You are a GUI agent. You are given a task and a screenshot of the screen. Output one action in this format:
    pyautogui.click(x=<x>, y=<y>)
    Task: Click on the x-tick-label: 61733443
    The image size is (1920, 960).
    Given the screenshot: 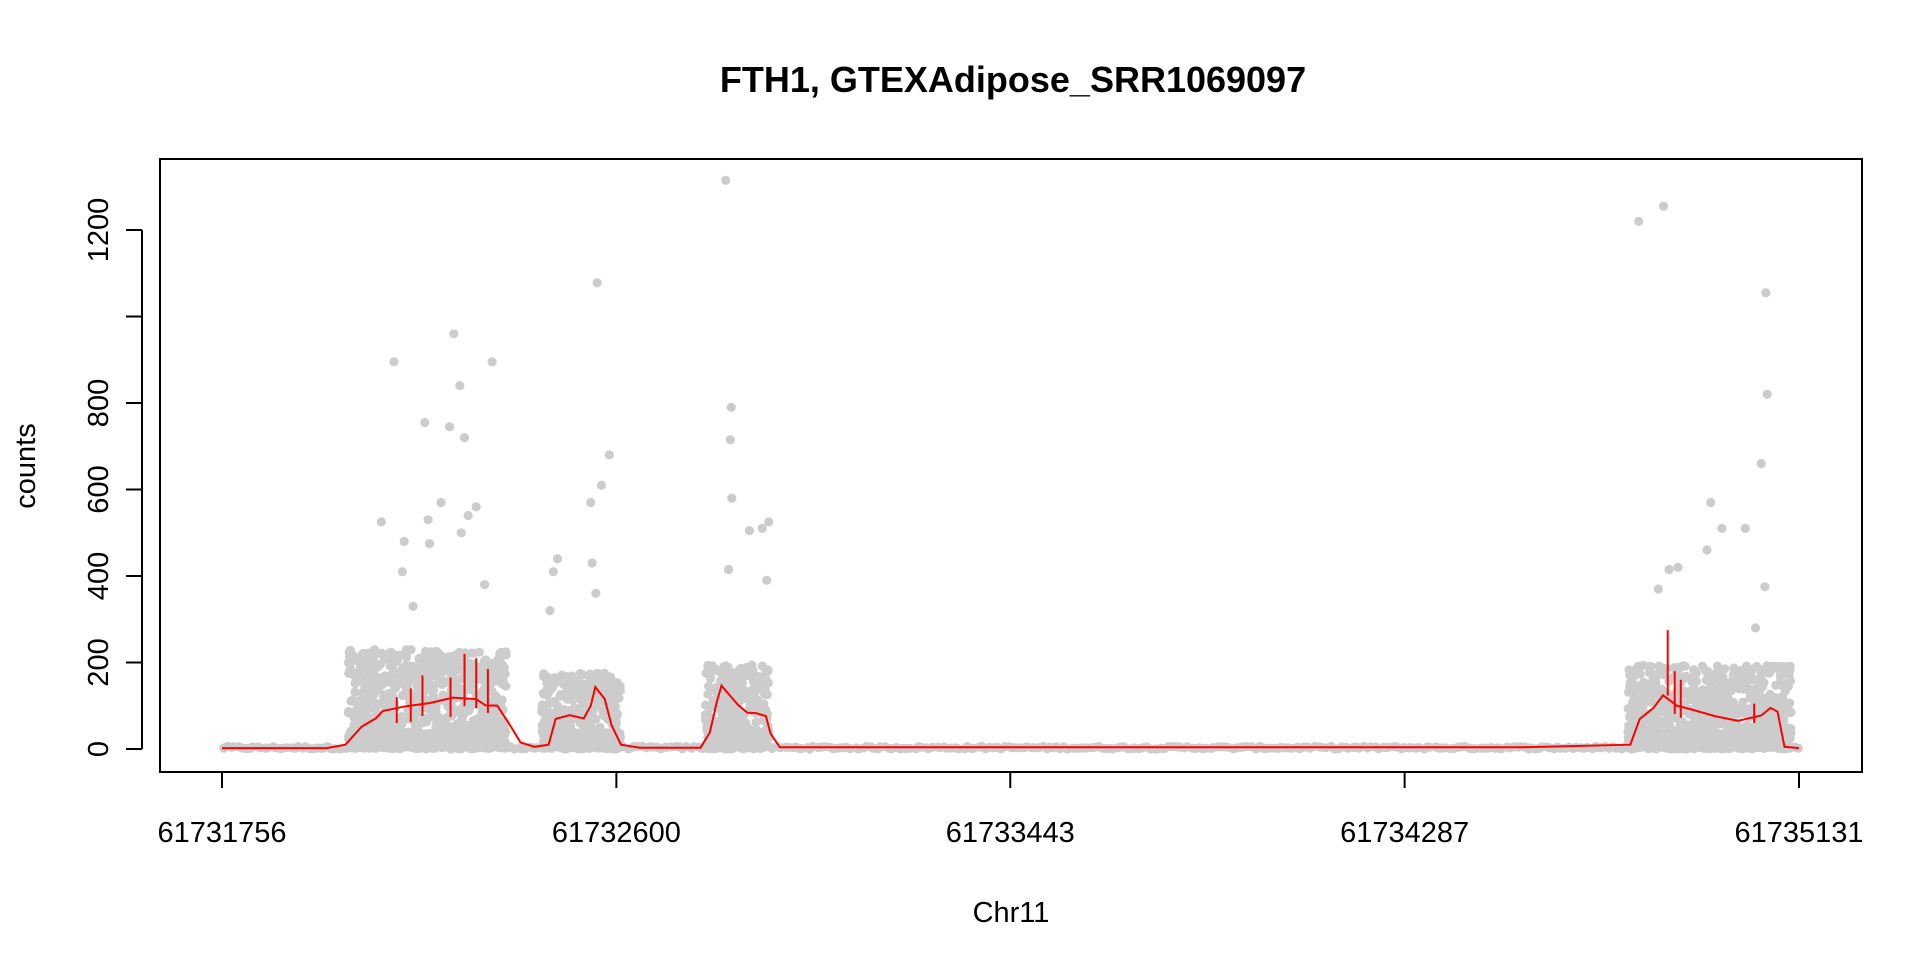 What is the action you would take?
    pyautogui.click(x=1010, y=833)
    